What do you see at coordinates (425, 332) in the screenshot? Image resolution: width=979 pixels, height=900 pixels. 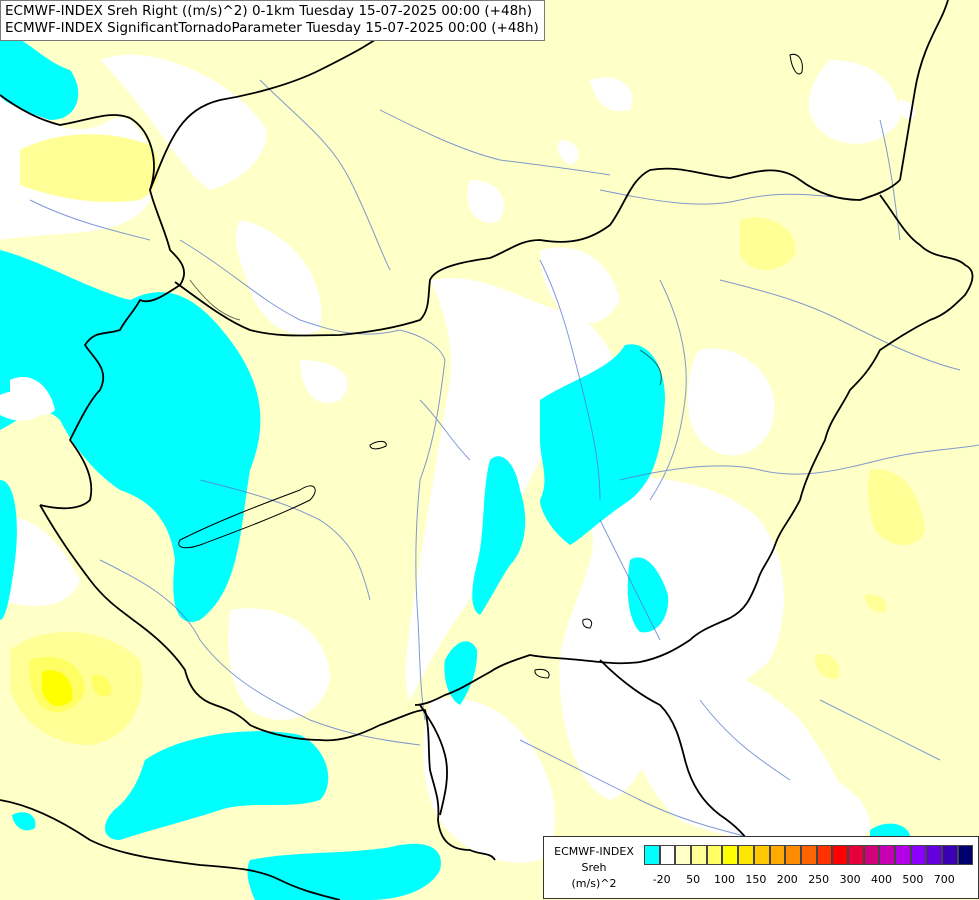 I see `danube-outline` at bounding box center [425, 332].